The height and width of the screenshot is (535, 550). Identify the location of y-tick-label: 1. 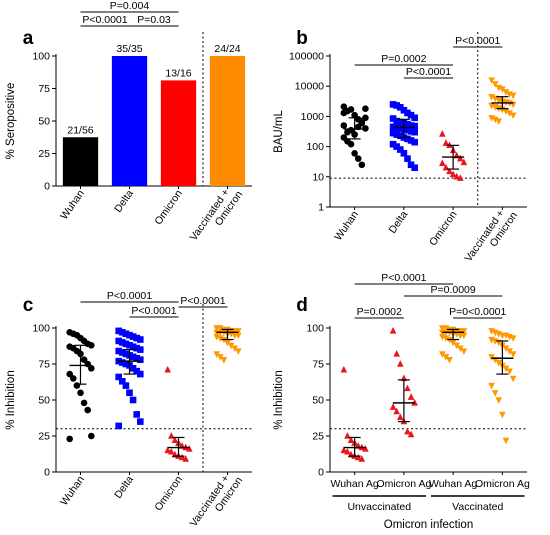
(321, 208).